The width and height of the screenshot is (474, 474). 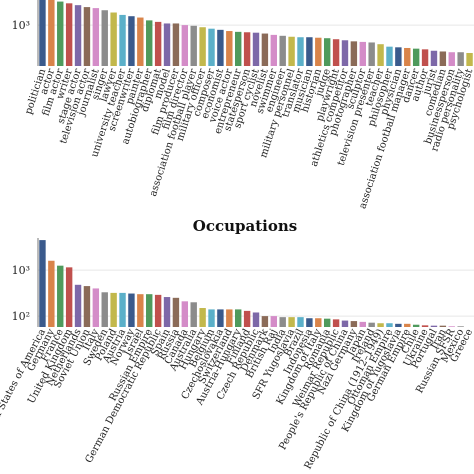 I want to click on chart-title: Occupations, so click(x=245, y=226).